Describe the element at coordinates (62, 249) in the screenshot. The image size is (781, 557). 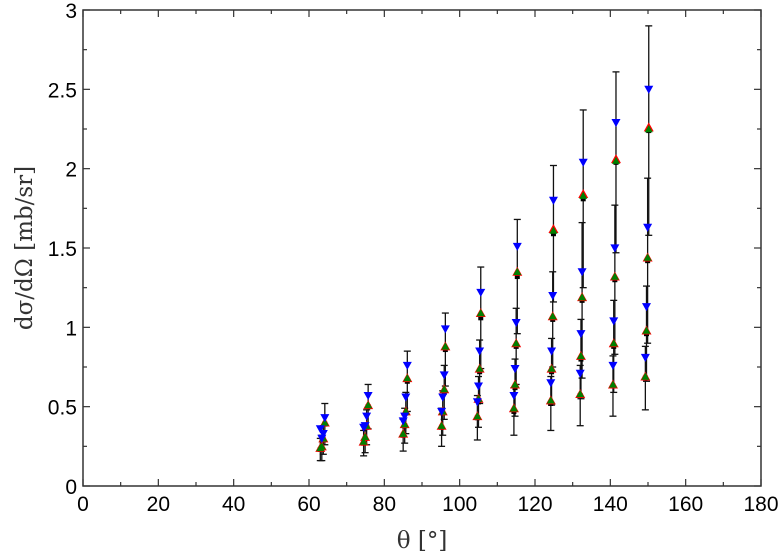
I see `y-tick-label: 1.5` at that location.